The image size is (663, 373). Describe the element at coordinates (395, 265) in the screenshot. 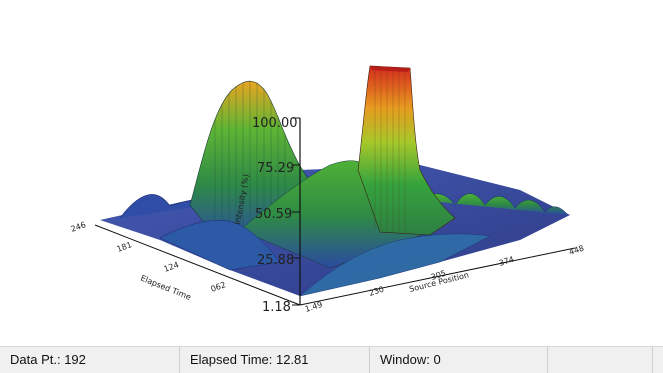

I see `surface-front` at that location.